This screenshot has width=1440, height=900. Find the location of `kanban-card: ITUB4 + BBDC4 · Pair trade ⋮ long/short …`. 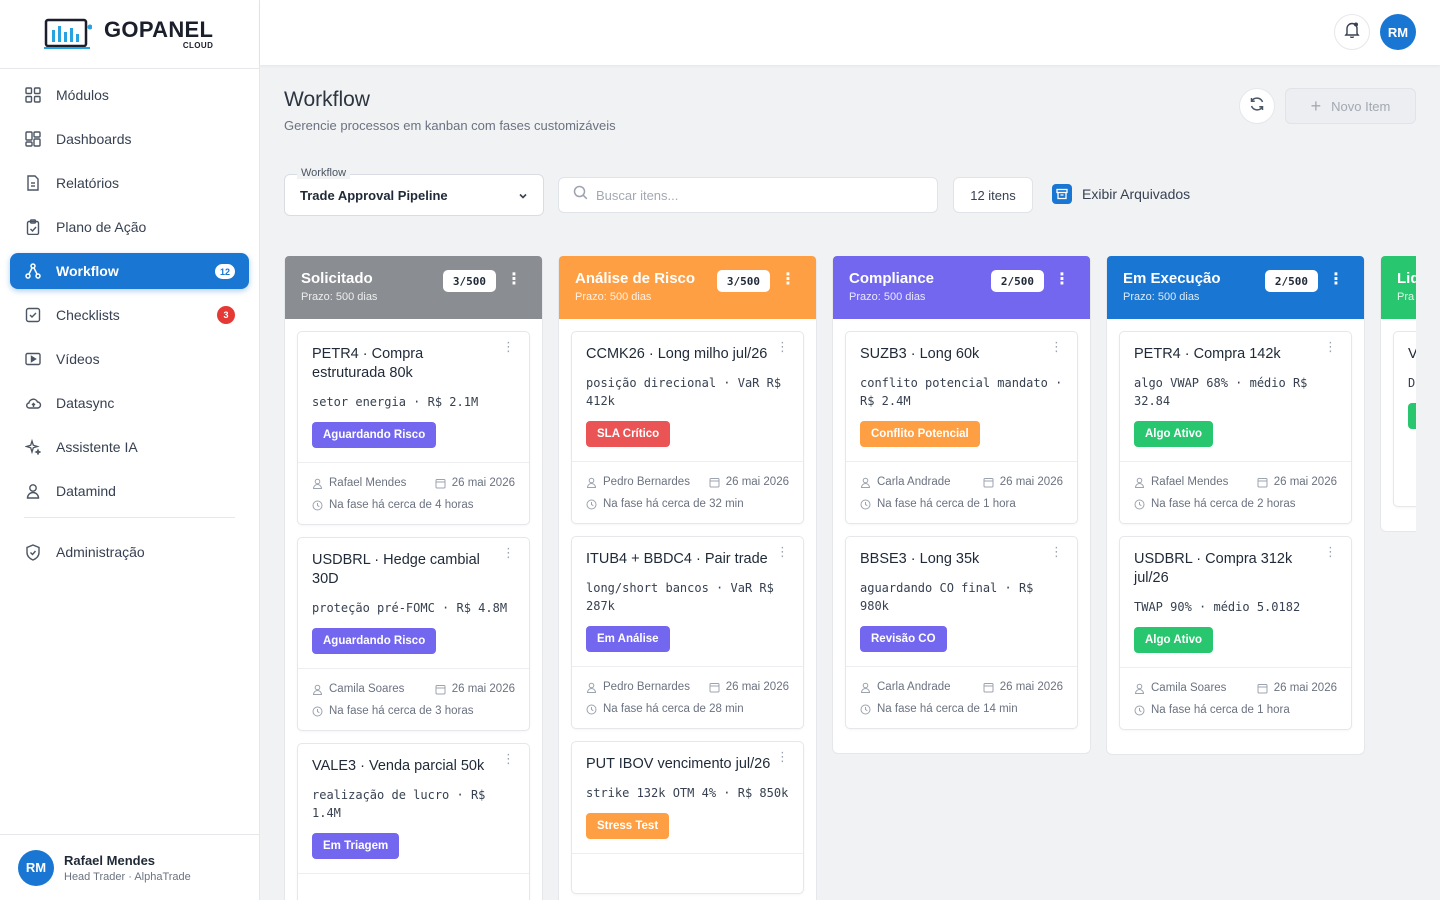

kanban-card: ITUB4 + BBDC4 · Pair trade ⋮ long/short … is located at coordinates (687, 632).